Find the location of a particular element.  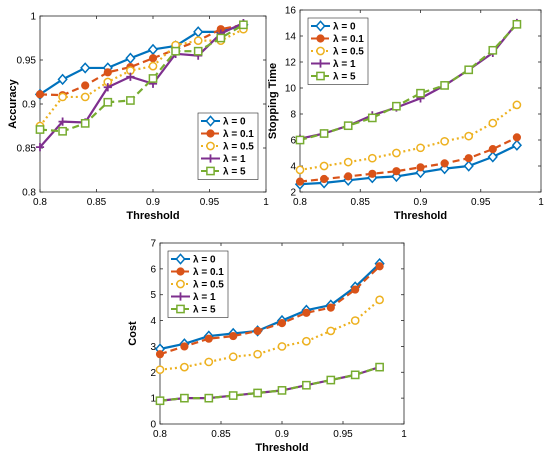

y-tick-label: 16 is located at coordinates (291, 11).